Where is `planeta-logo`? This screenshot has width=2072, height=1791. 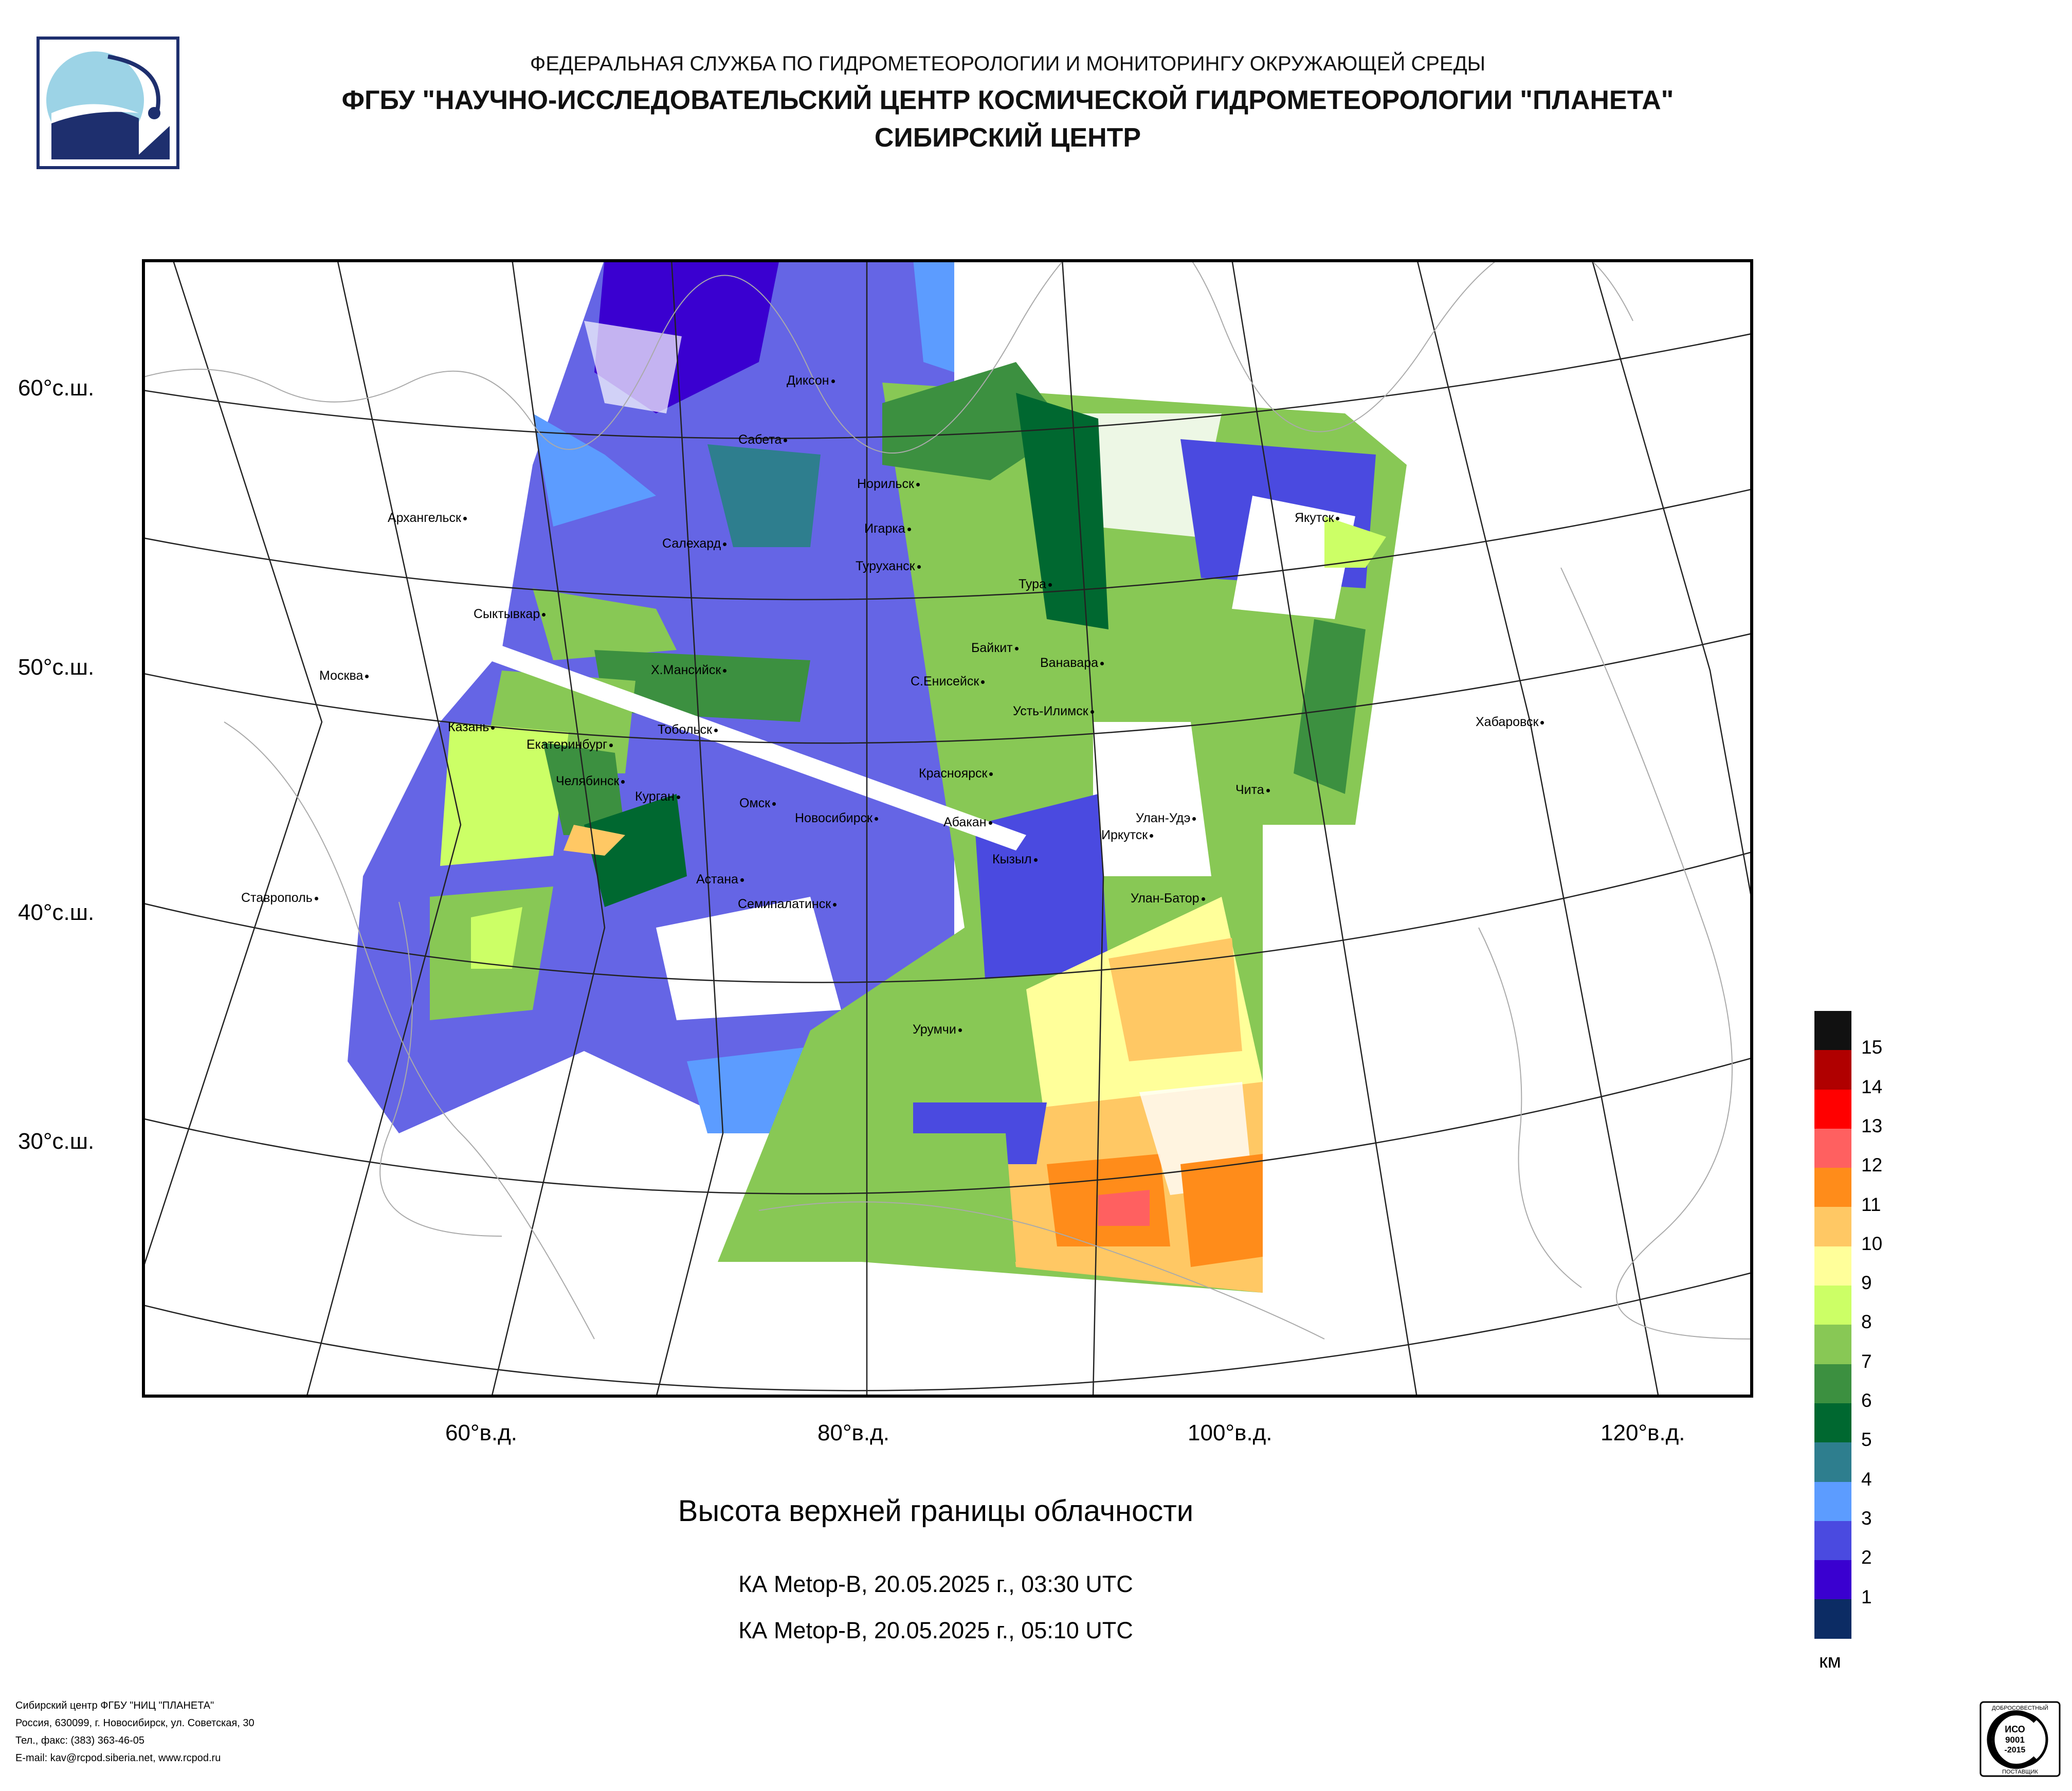
planeta-logo is located at coordinates (108, 103).